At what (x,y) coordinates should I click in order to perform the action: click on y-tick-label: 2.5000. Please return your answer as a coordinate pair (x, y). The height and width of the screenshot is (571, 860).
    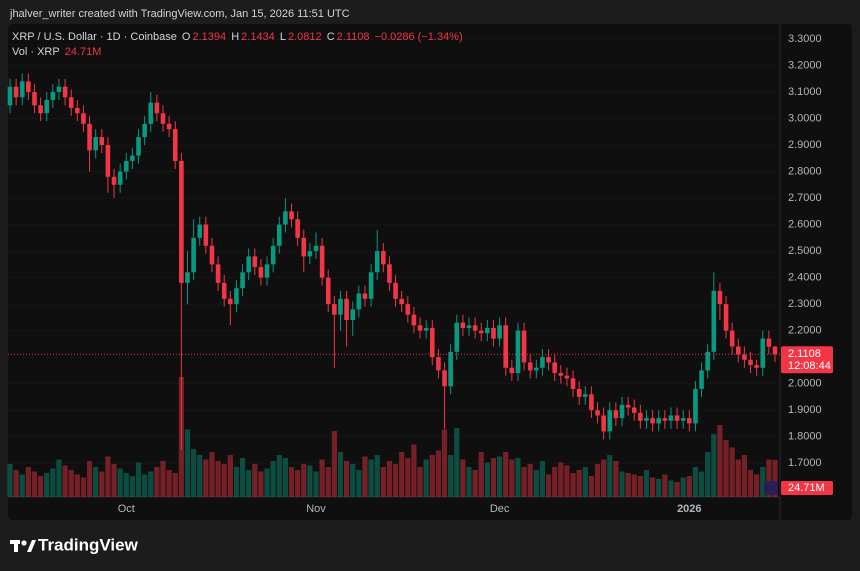
    Looking at the image, I should click on (805, 251).